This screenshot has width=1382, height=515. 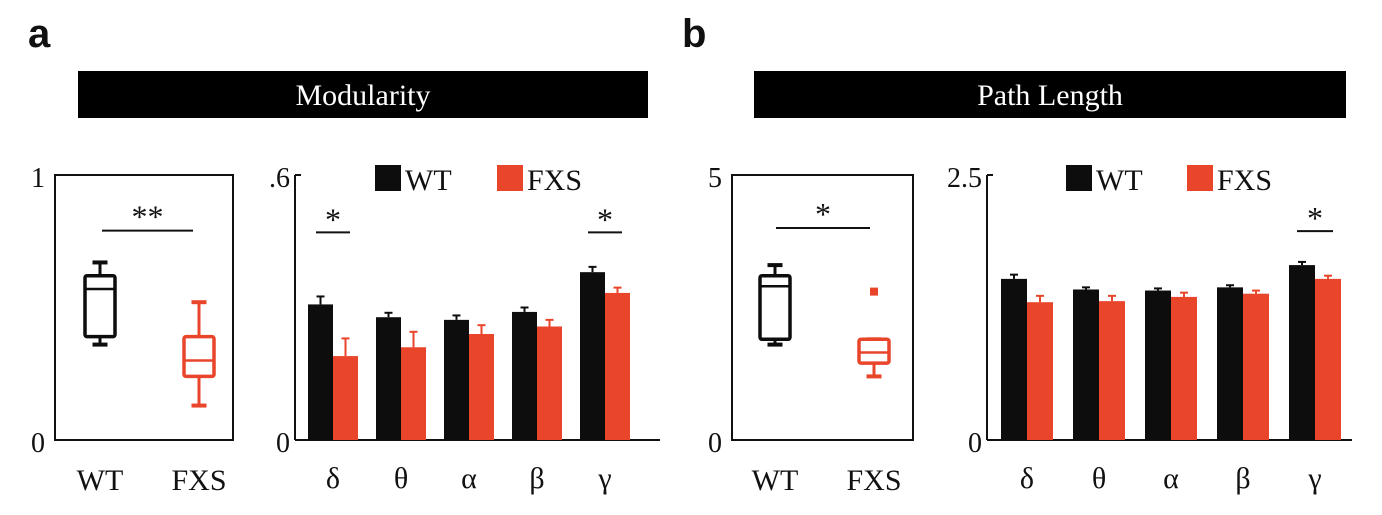 I want to click on y-tick-label: 2.5, so click(x=964, y=178).